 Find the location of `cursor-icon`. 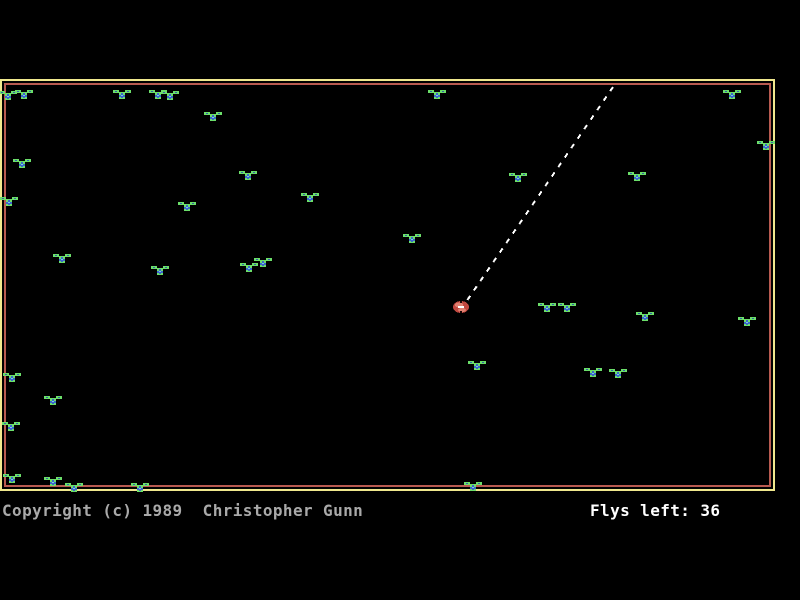

cursor-icon is located at coordinates (461, 307).